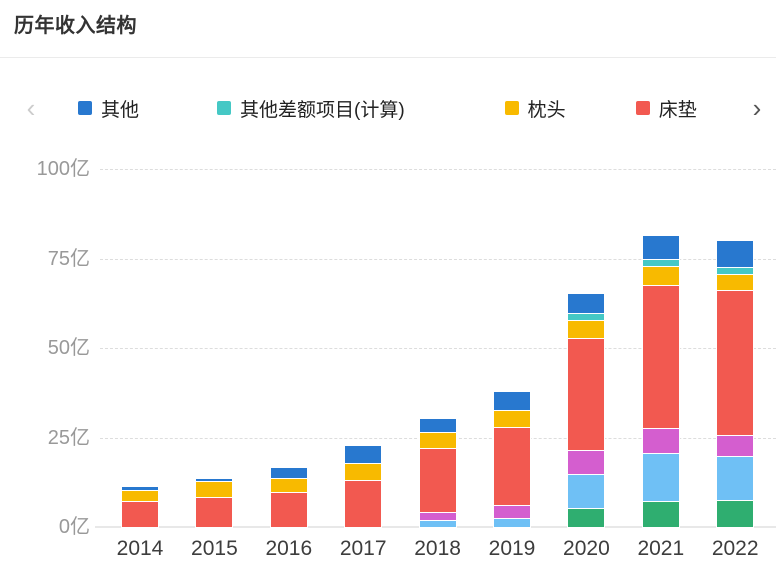  What do you see at coordinates (660, 276) in the screenshot?
I see `bar-segment-2021-枕头` at bounding box center [660, 276].